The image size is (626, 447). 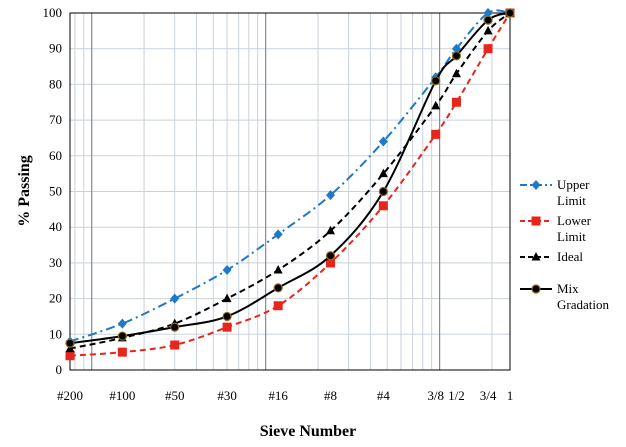 What do you see at coordinates (384, 395) in the screenshot?
I see `x-tick-label: #4` at bounding box center [384, 395].